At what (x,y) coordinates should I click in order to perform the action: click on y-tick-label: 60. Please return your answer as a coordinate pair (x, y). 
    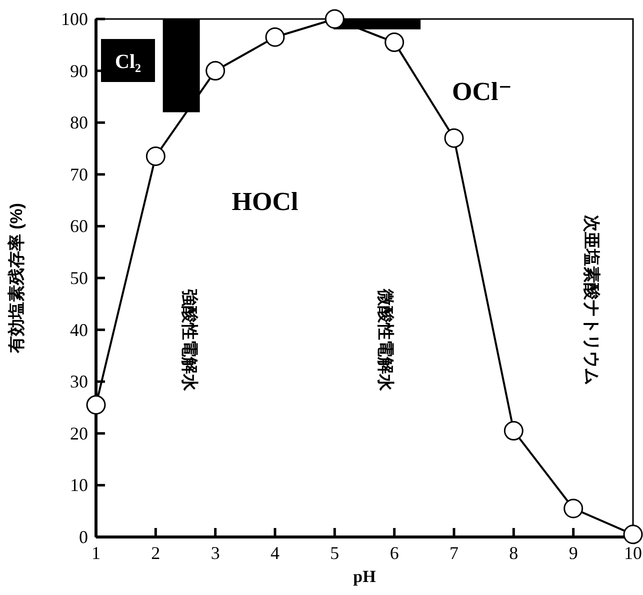
    Looking at the image, I should click on (79, 226).